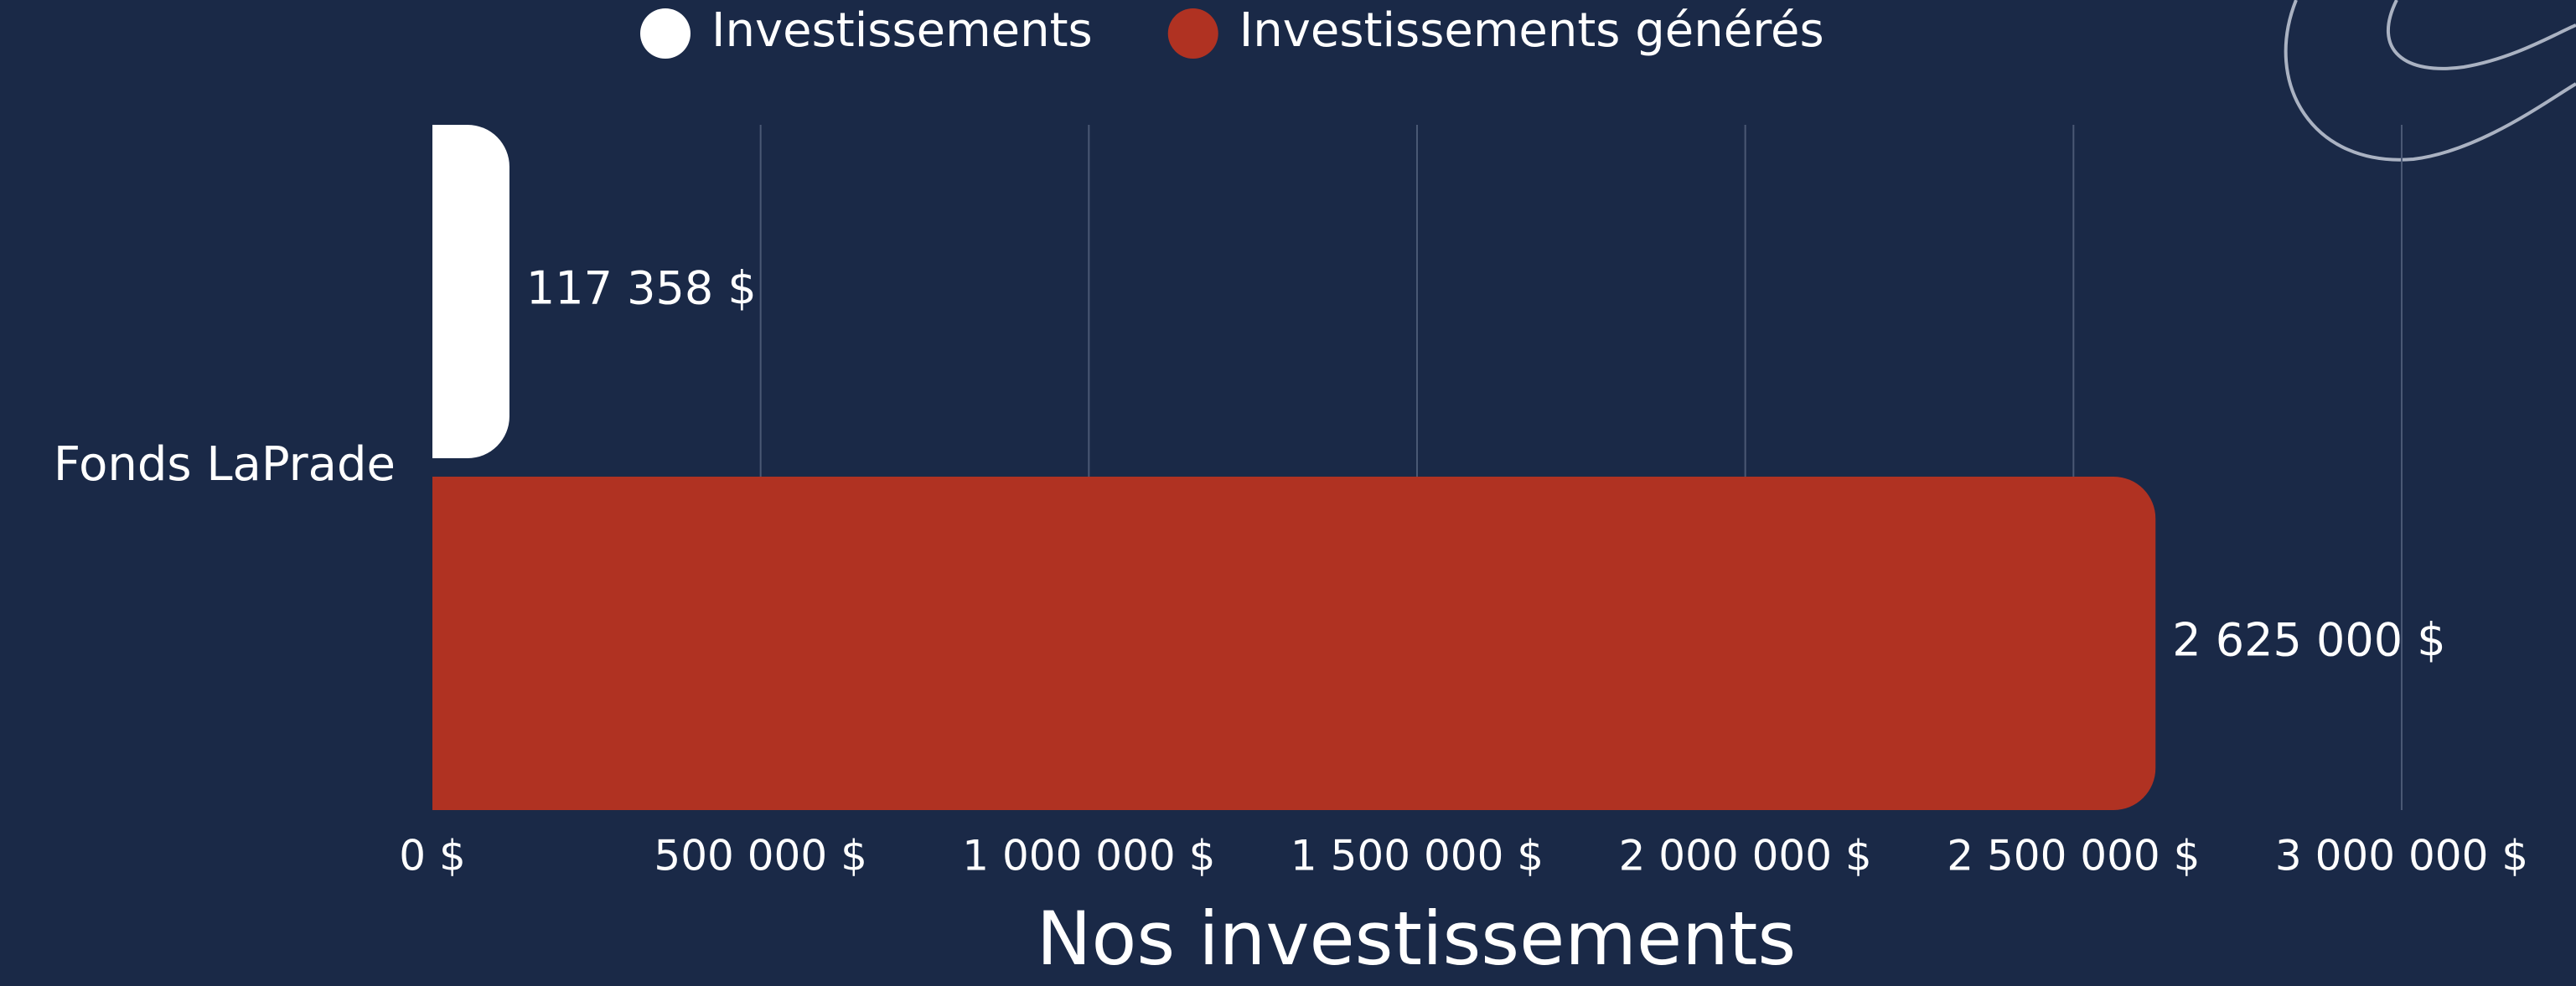  I want to click on x-tick-label: 500 000 $, so click(760, 856).